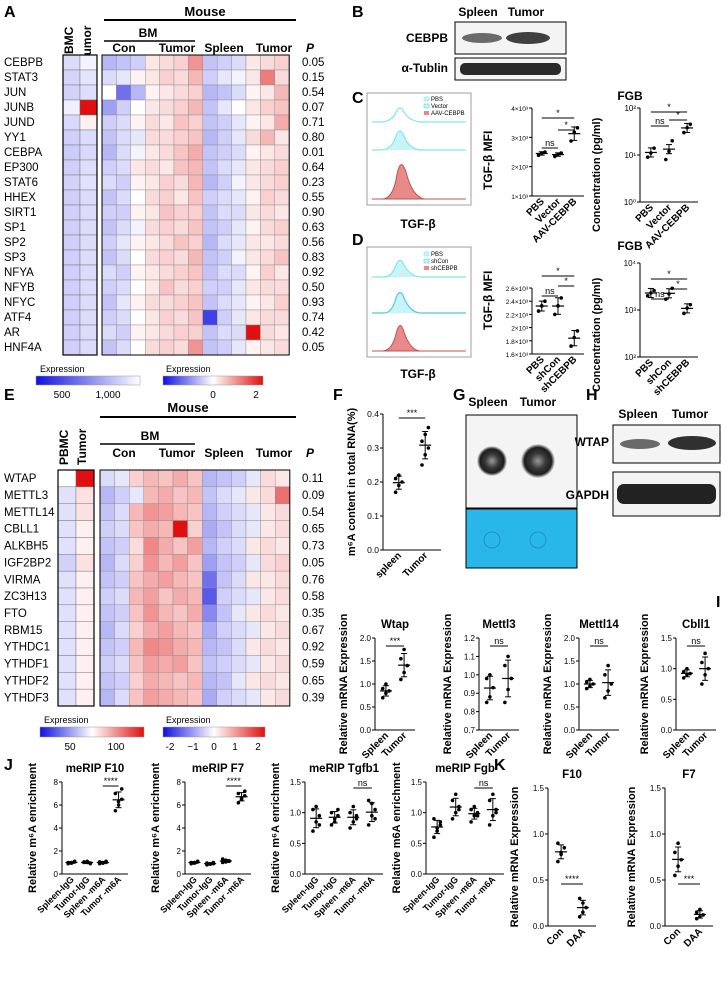  Describe the element at coordinates (521, 538) in the screenshot. I see `dotblot-g-stain` at that location.